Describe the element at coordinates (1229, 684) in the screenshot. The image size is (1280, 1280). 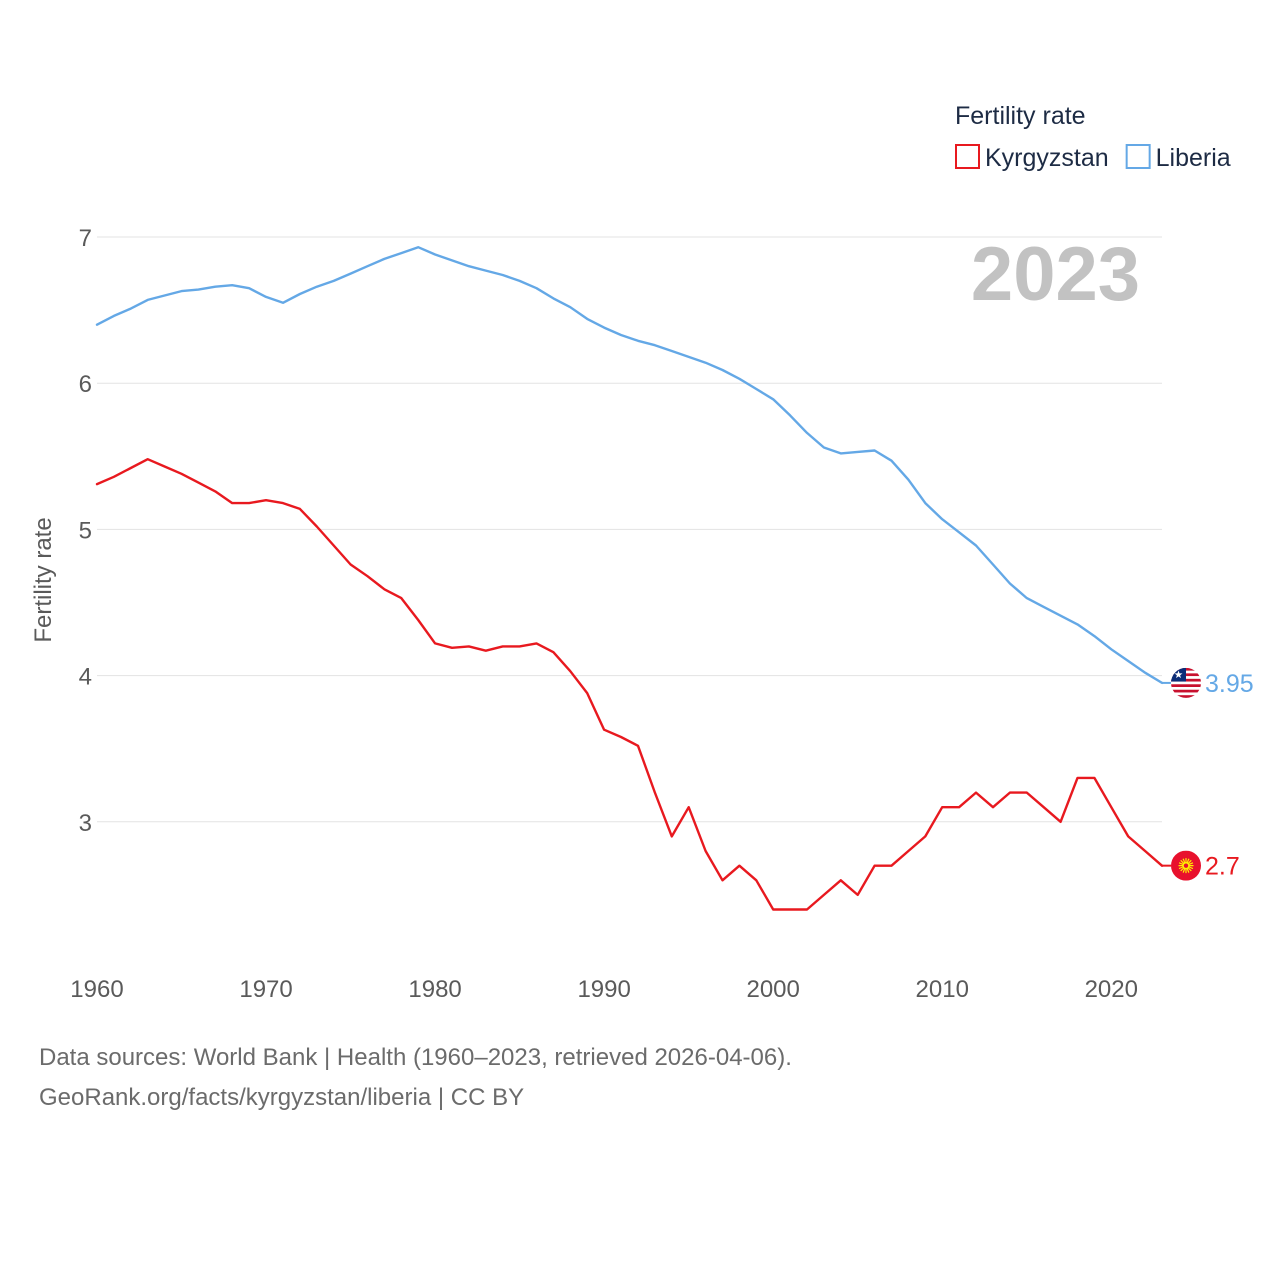
I see `end-value-label-liberia: 3.95` at that location.